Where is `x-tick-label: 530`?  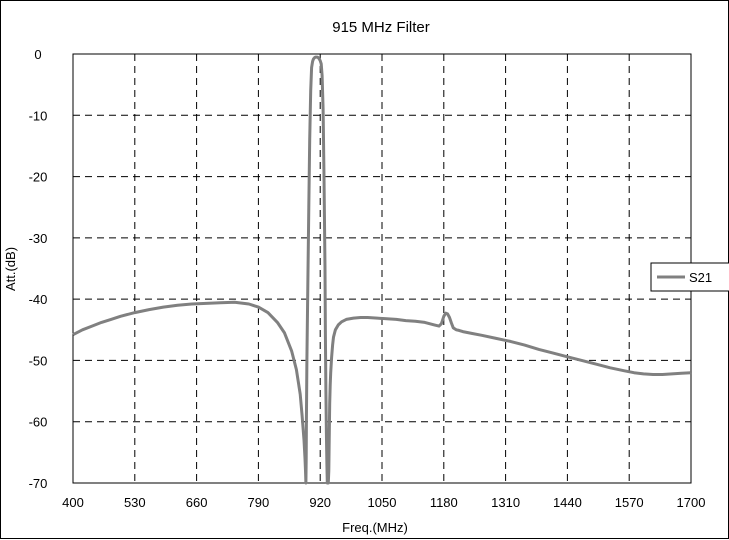
x-tick-label: 530 is located at coordinates (135, 502).